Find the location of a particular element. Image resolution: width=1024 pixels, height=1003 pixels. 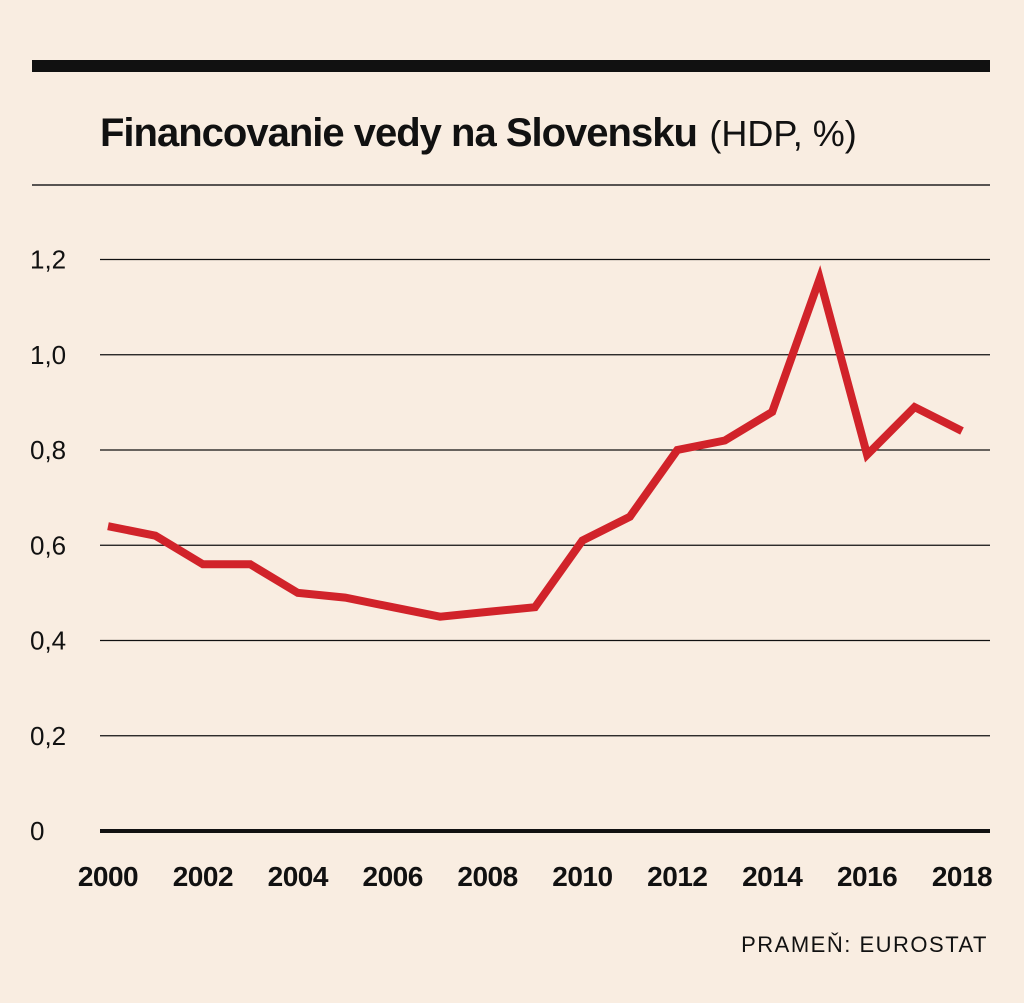

chart-title-unit: (HDP, %) is located at coordinates (782, 133).